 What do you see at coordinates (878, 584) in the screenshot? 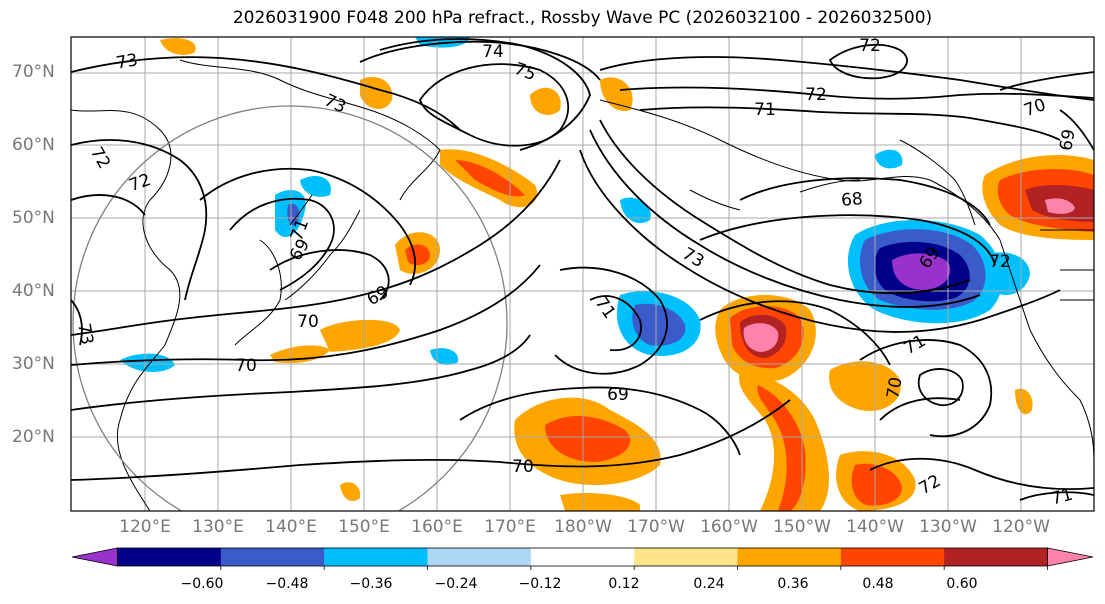
I see `colorbar-tick-label: 0.48` at bounding box center [878, 584].